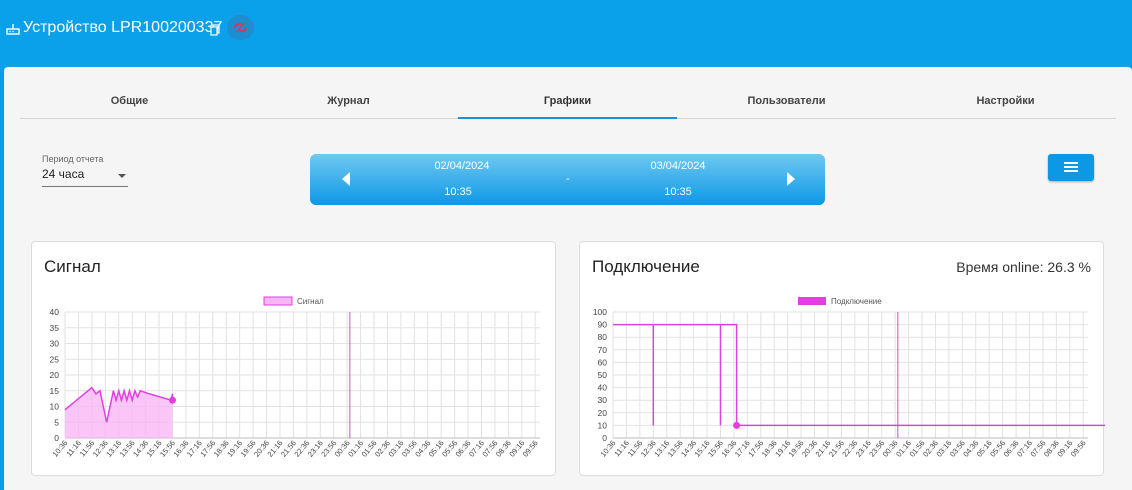 This screenshot has width=1132, height=490. Describe the element at coordinates (1023, 267) in the screenshot. I see `online-time: Время online: 26.3 %` at that location.